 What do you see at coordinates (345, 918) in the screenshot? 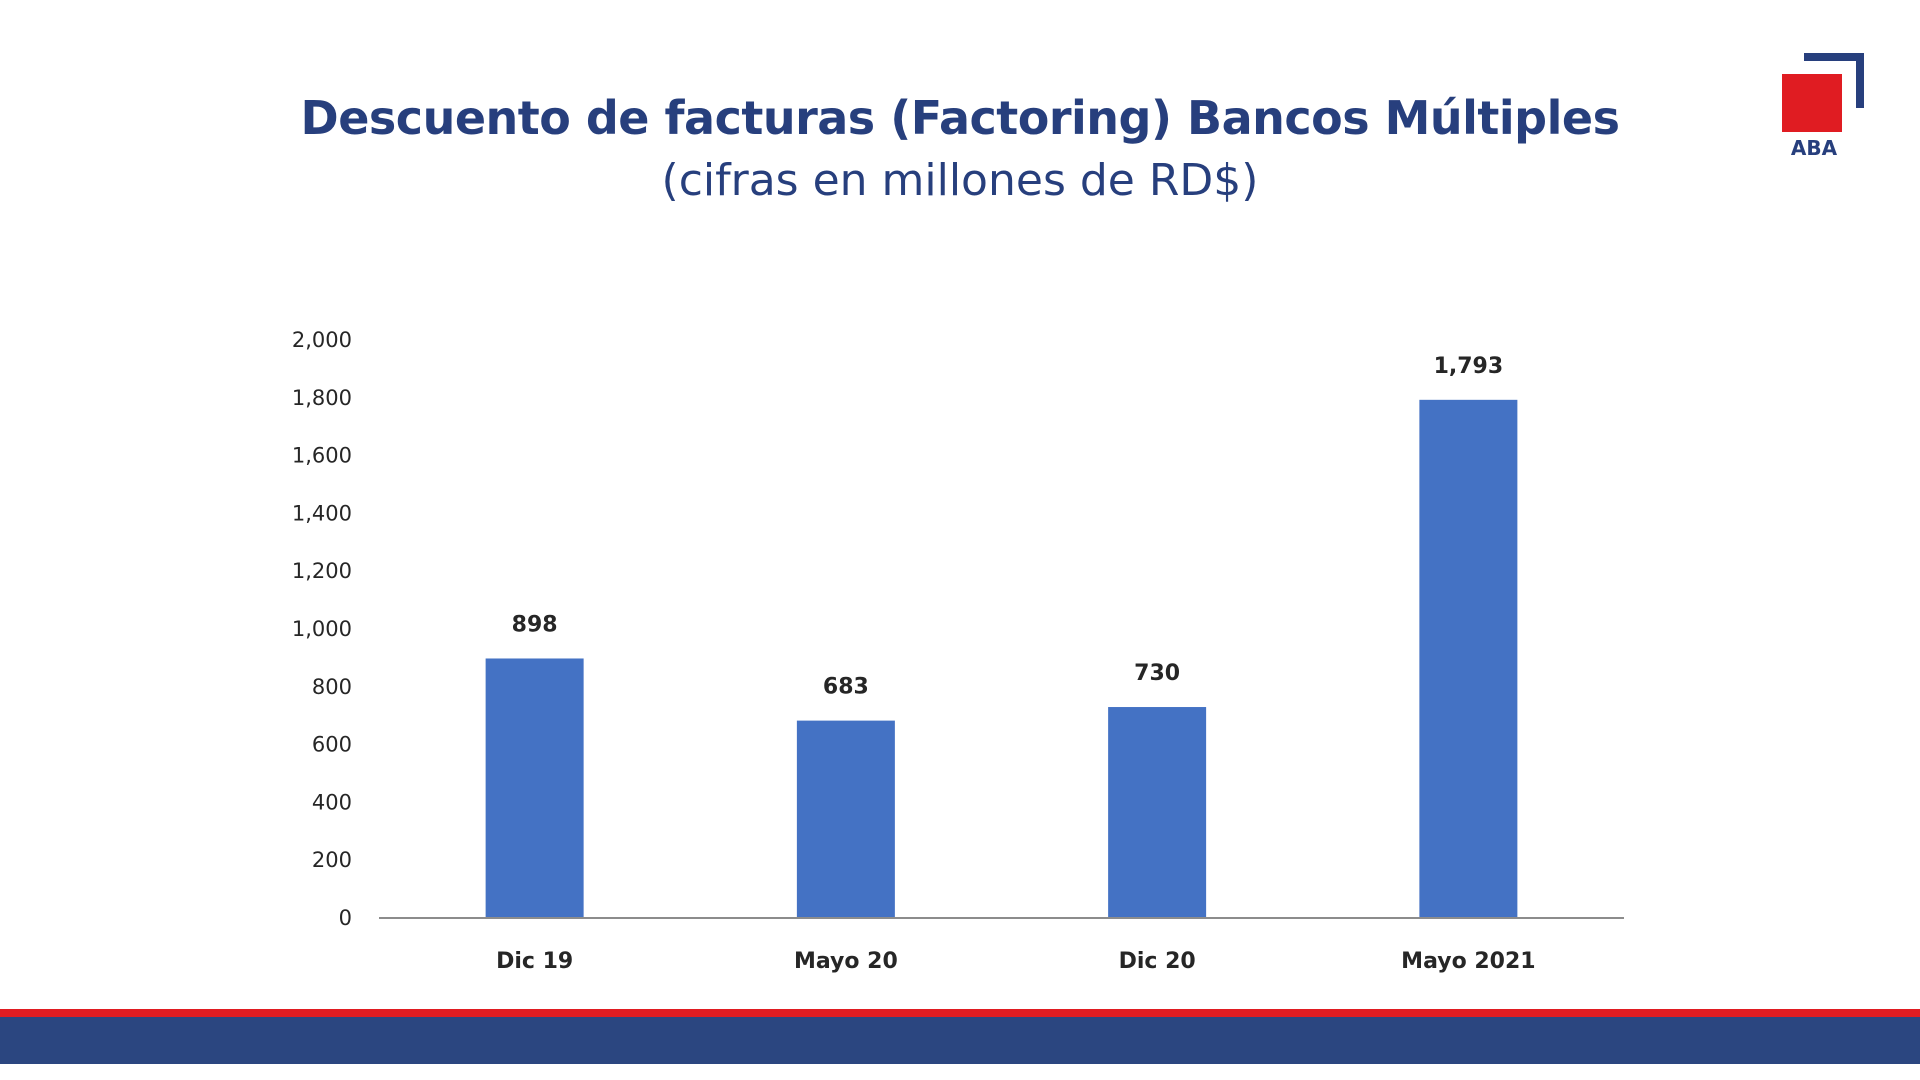
I see `y-tick-label: 0` at bounding box center [345, 918].